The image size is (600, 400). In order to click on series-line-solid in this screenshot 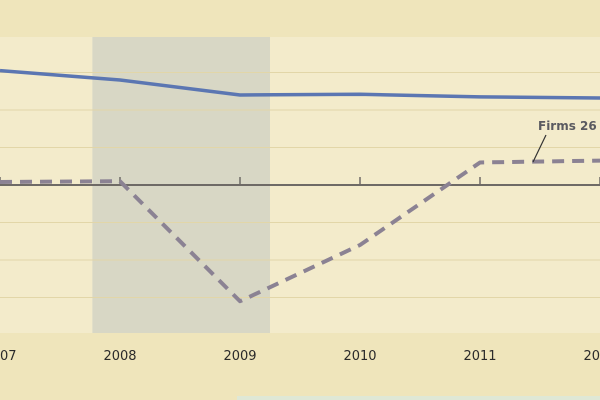, I will do `click(300, 84)`.